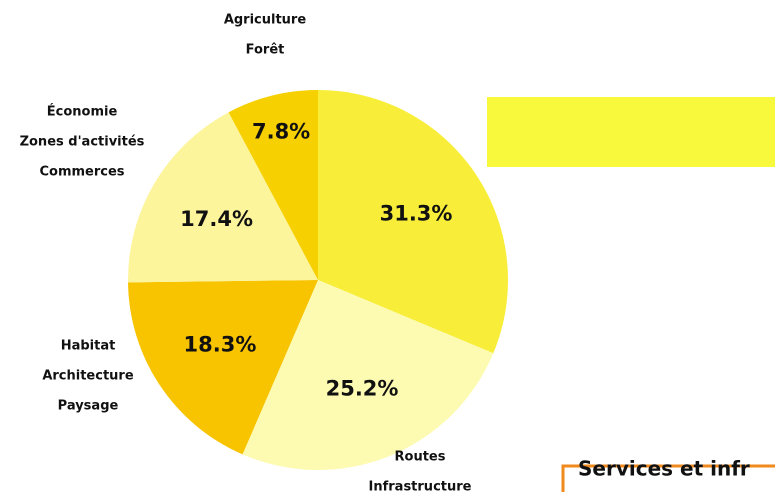 This screenshot has height=496, width=775. Describe the element at coordinates (88, 346) in the screenshot. I see `category-label: Habitat` at that location.